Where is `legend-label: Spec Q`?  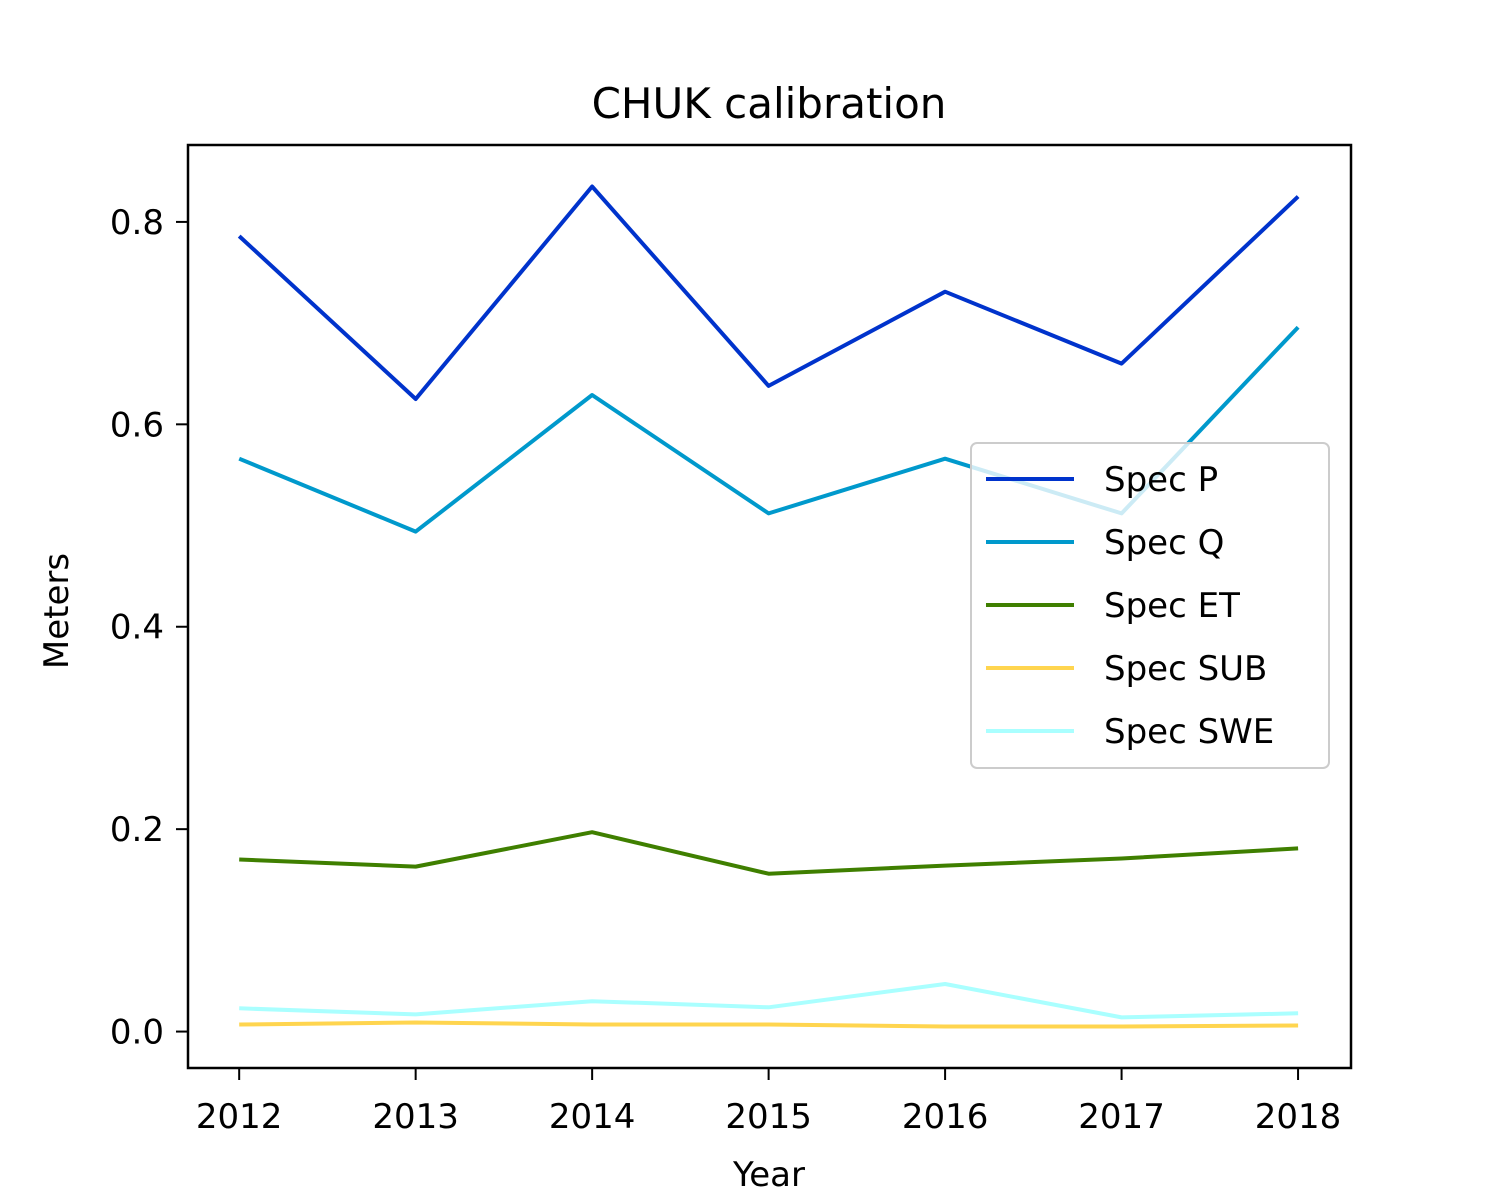 legend-label: Spec Q is located at coordinates (1164, 543).